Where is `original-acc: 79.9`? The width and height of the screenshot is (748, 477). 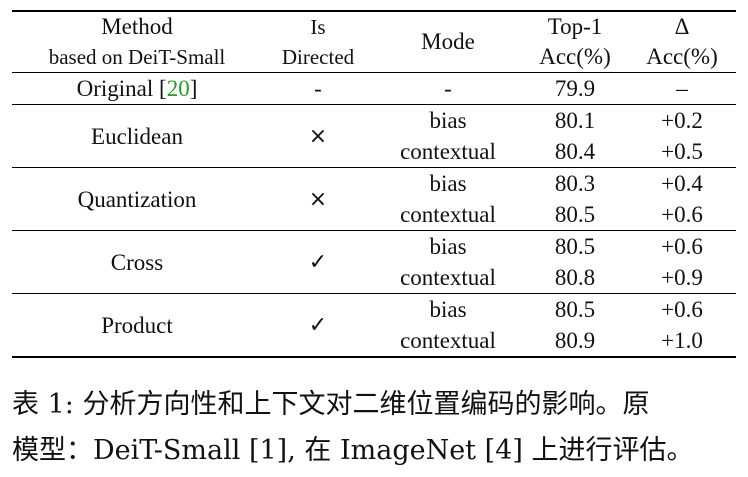 original-acc: 79.9 is located at coordinates (575, 88).